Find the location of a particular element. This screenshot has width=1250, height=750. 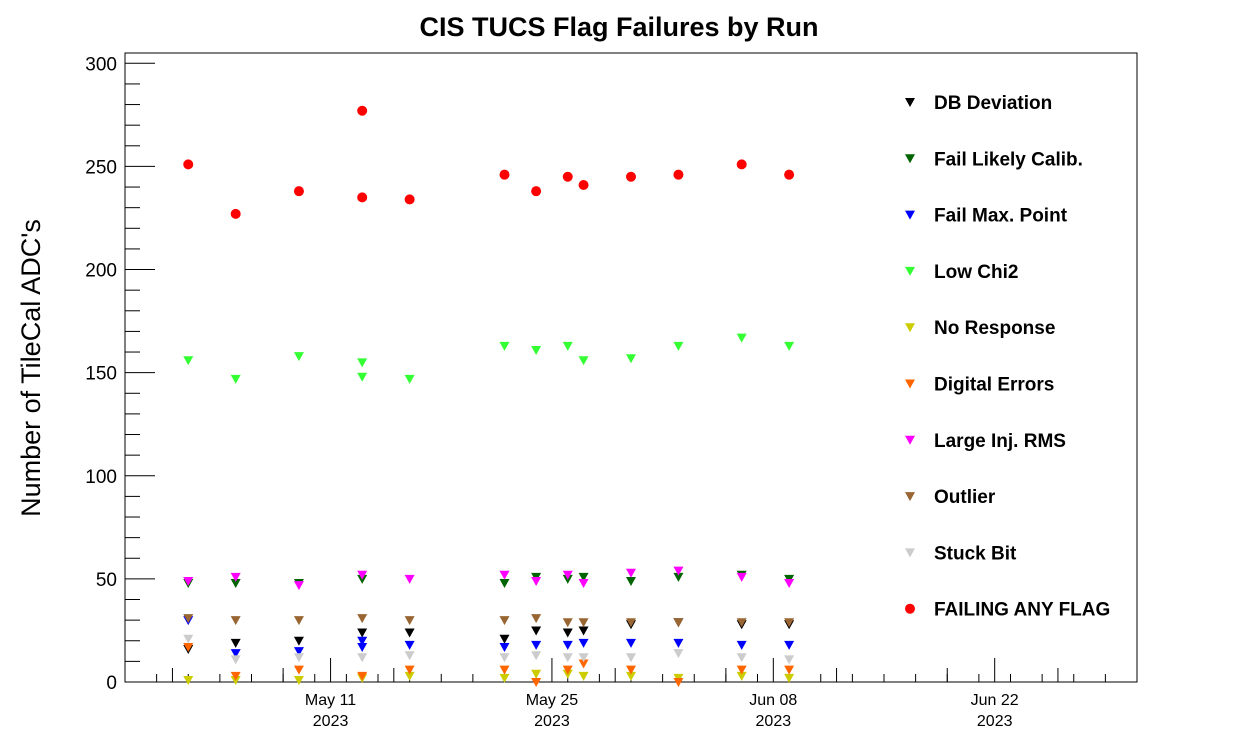

legend-label: Outlier is located at coordinates (965, 497).